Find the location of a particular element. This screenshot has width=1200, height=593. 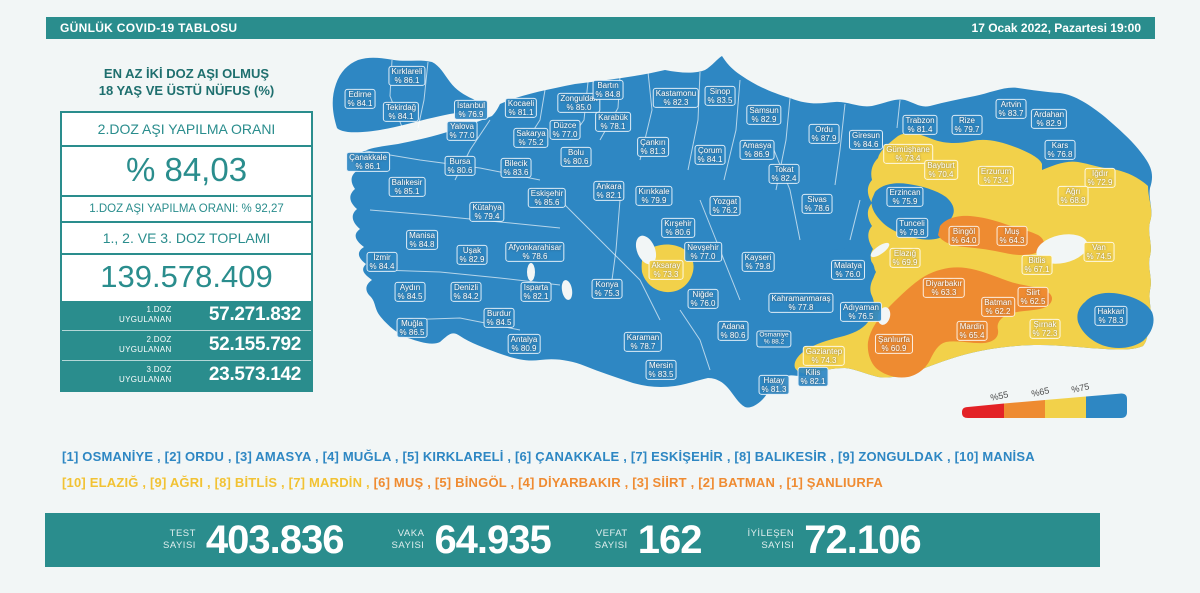

total-doses-value: 139.578.409 is located at coordinates (186, 276).